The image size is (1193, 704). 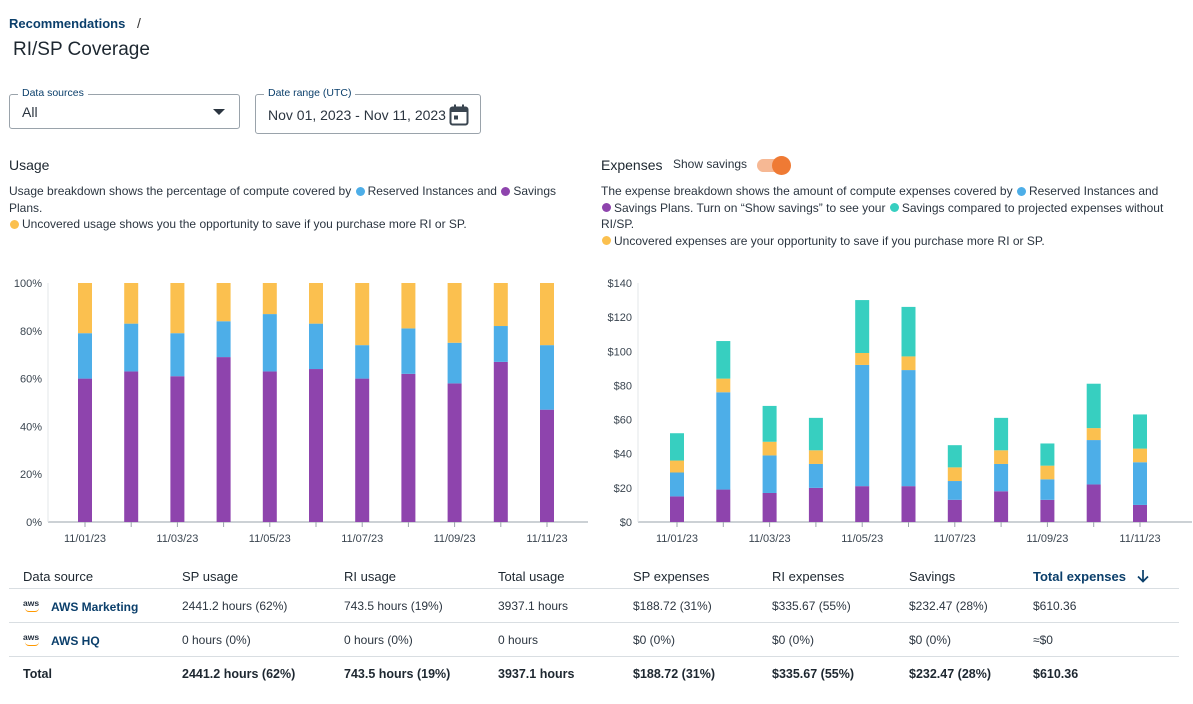 What do you see at coordinates (677, 539) in the screenshot?
I see `x-tick-label: 11/01/23` at bounding box center [677, 539].